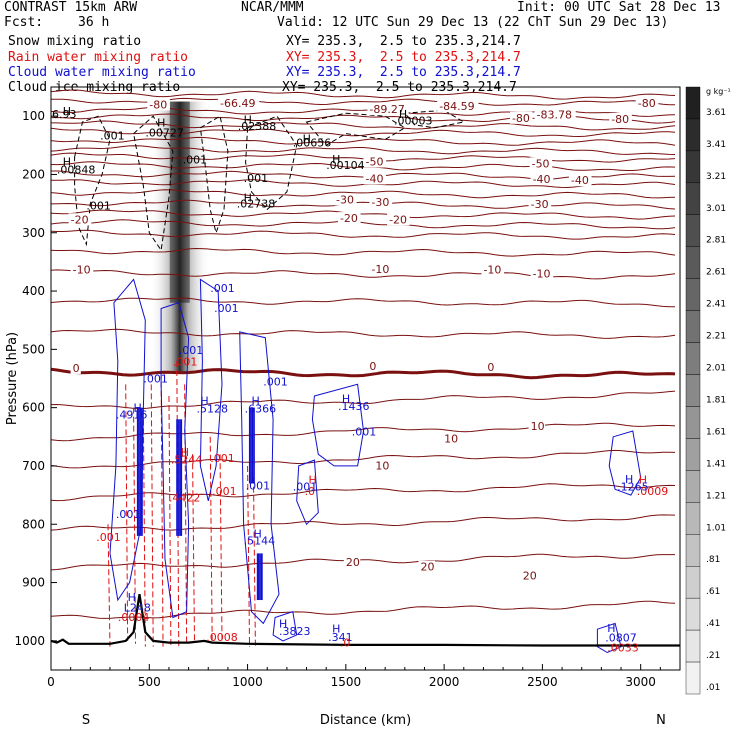 This screenshot has width=740, height=740. Describe the element at coordinates (64, 114) in the screenshot. I see `extremum-label: 6.93` at that location.